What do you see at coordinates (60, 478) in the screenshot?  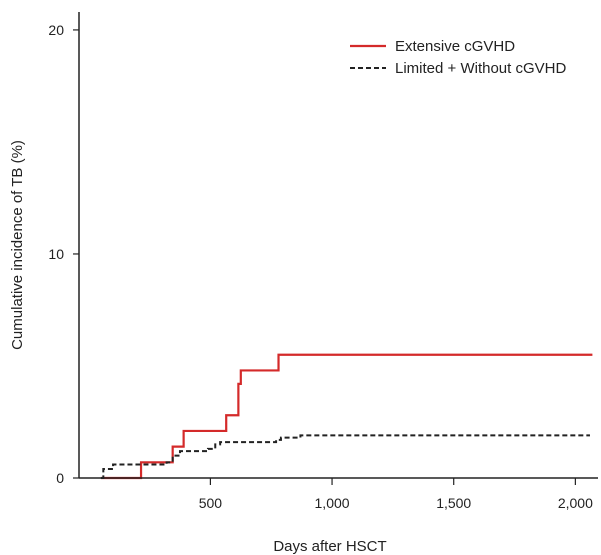 I see `y-tick-label: 0` at bounding box center [60, 478].